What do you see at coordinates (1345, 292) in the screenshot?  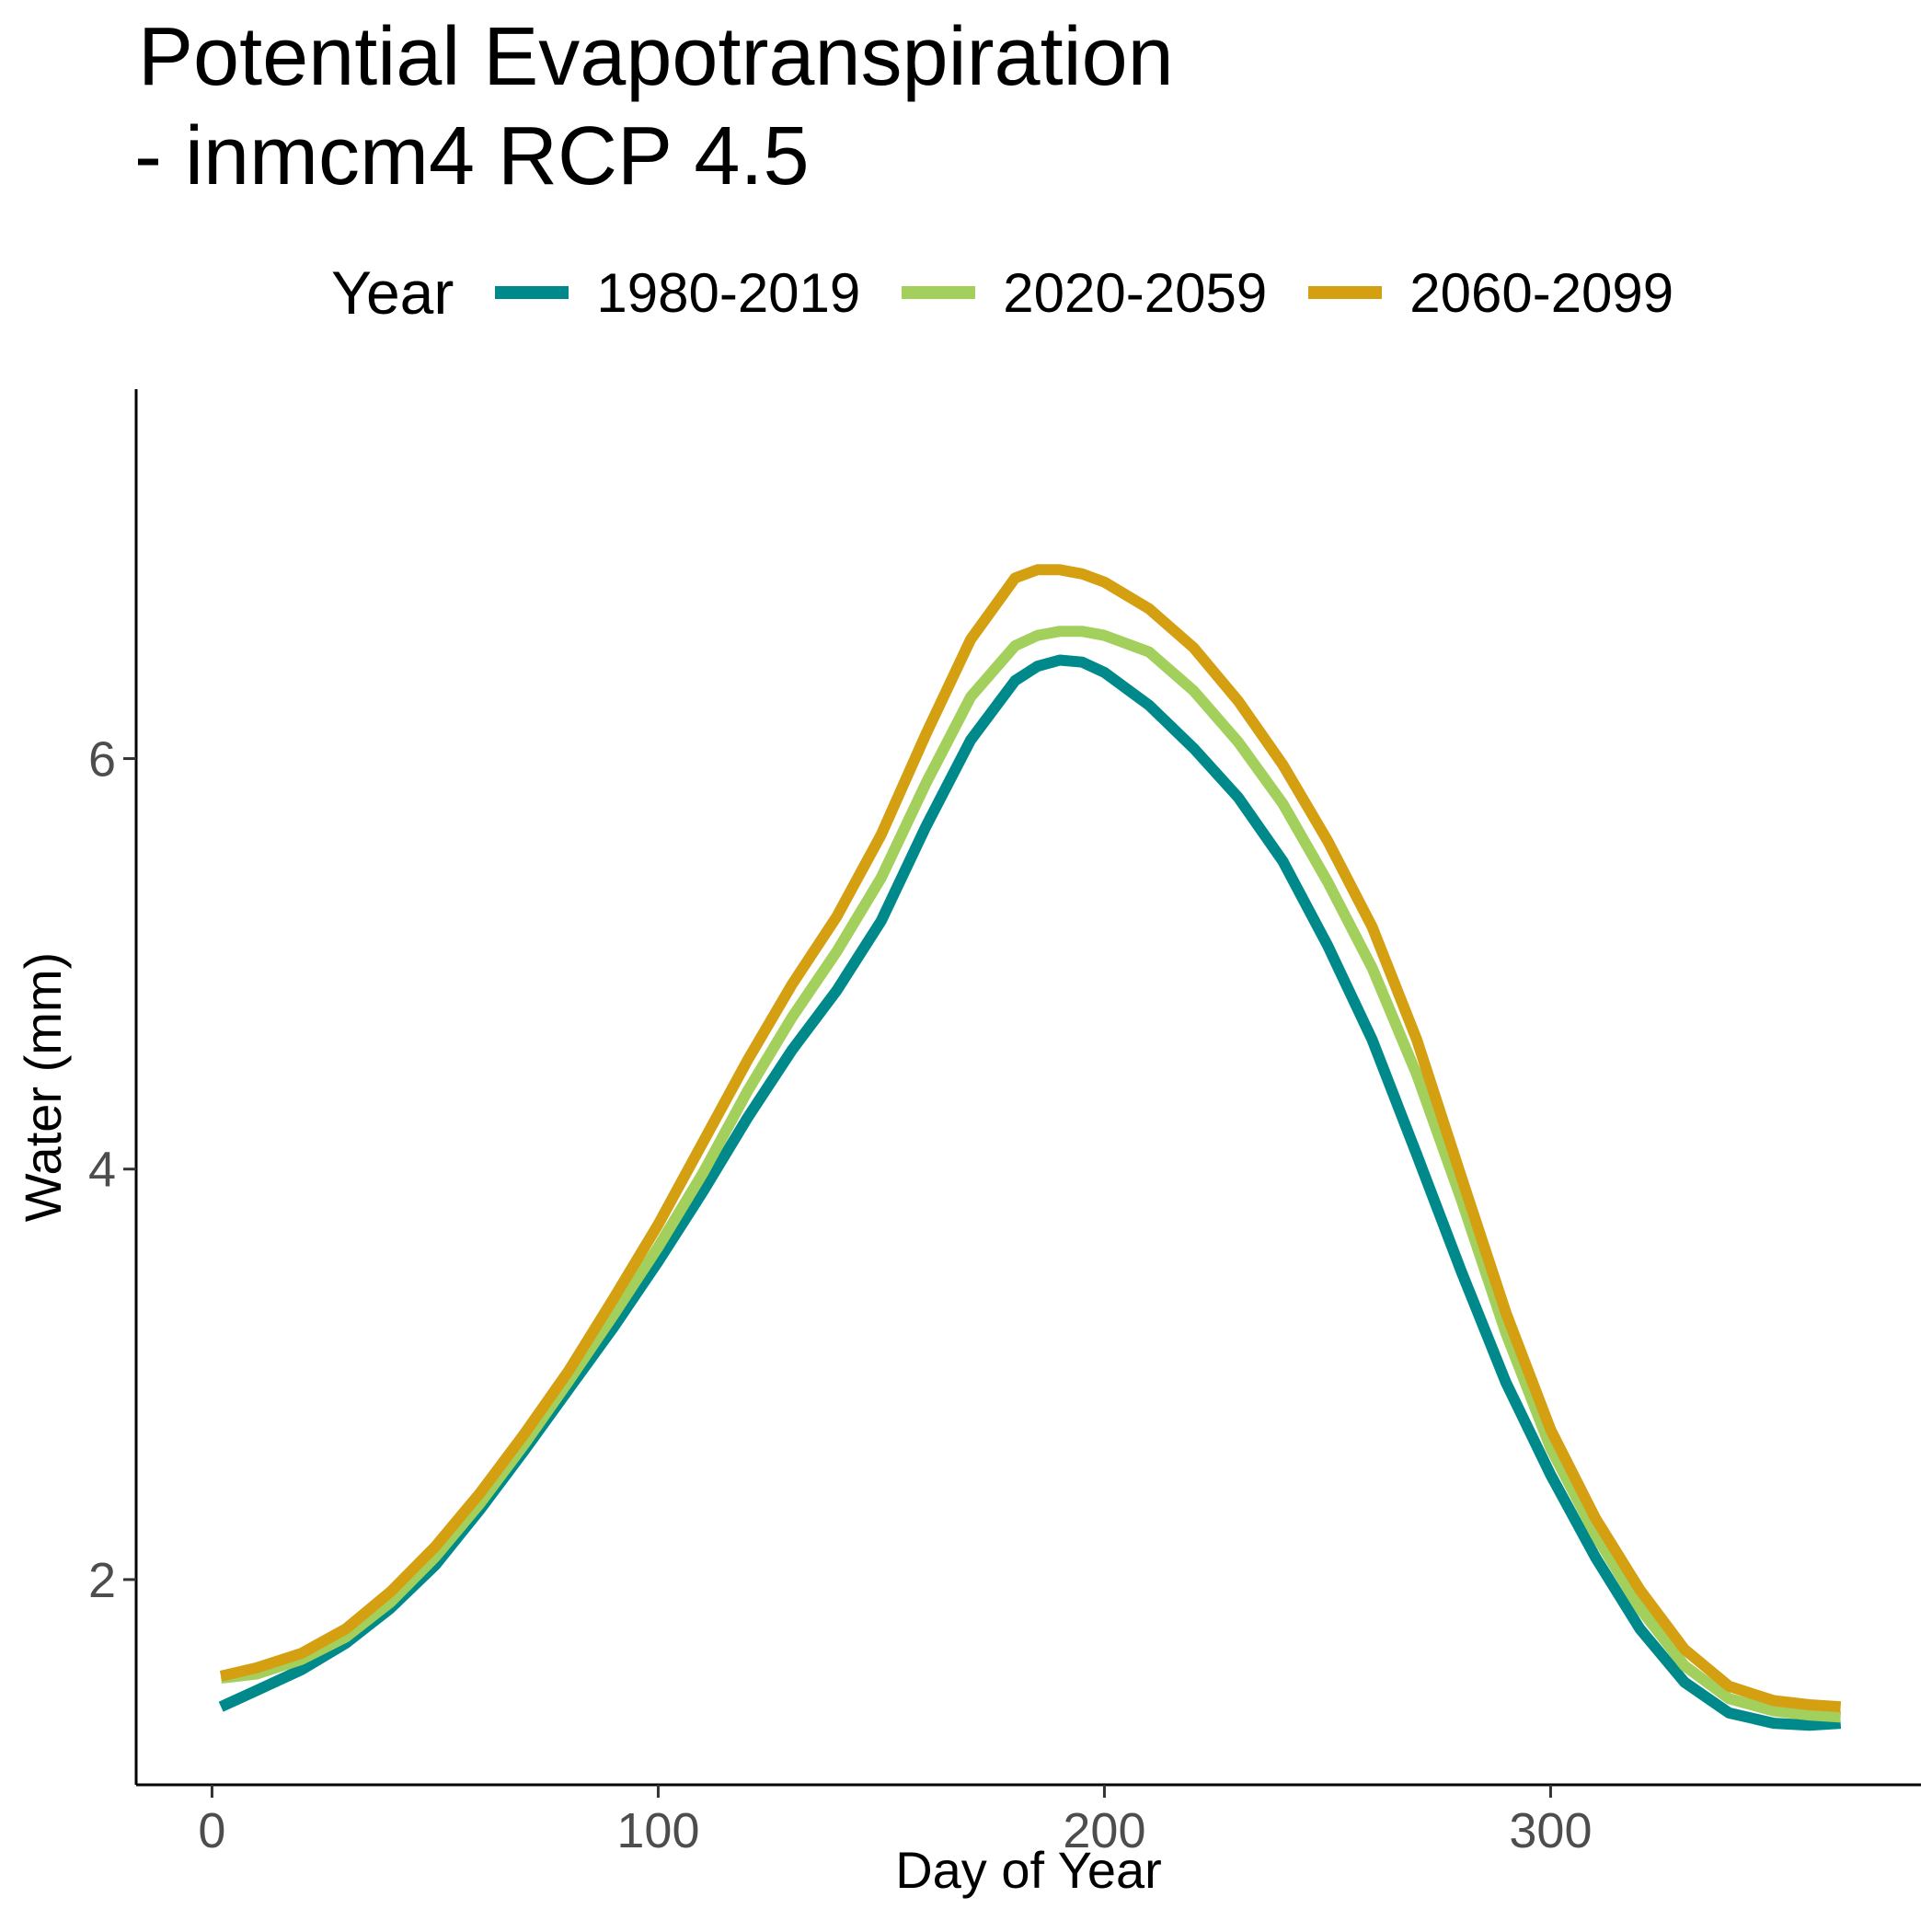 I see `legend-key-2060-2099` at bounding box center [1345, 292].